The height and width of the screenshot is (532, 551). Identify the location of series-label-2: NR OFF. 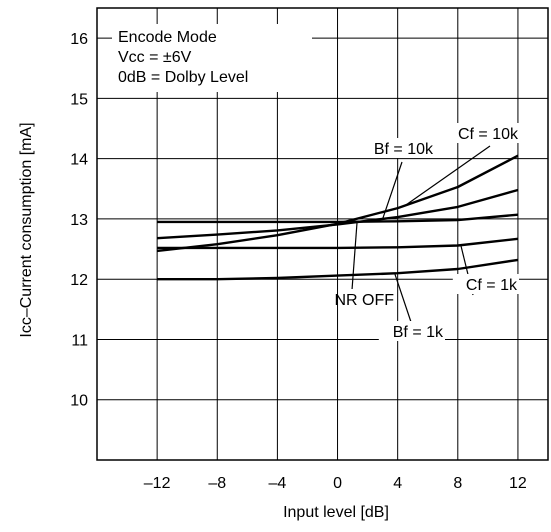
(364, 300).